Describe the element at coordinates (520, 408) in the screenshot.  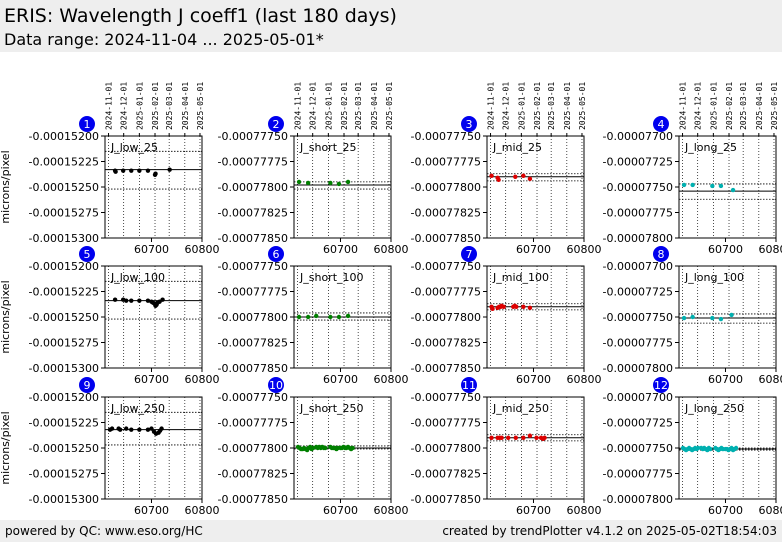
I see `panel-label: J_mid_250` at that location.